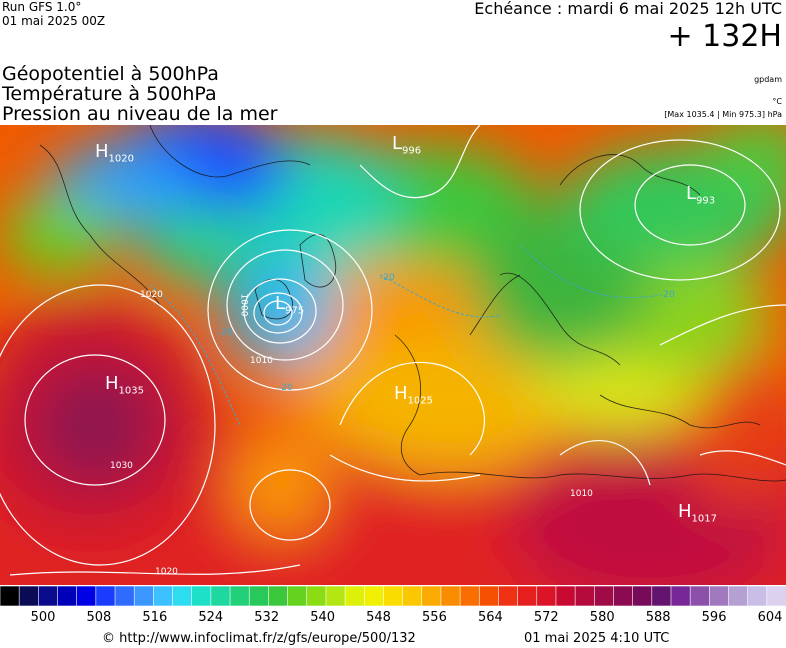 Image resolution: width=786 pixels, height=648 pixels. What do you see at coordinates (768, 79) in the screenshot?
I see `unit-geopotential: gpdam` at bounding box center [768, 79].